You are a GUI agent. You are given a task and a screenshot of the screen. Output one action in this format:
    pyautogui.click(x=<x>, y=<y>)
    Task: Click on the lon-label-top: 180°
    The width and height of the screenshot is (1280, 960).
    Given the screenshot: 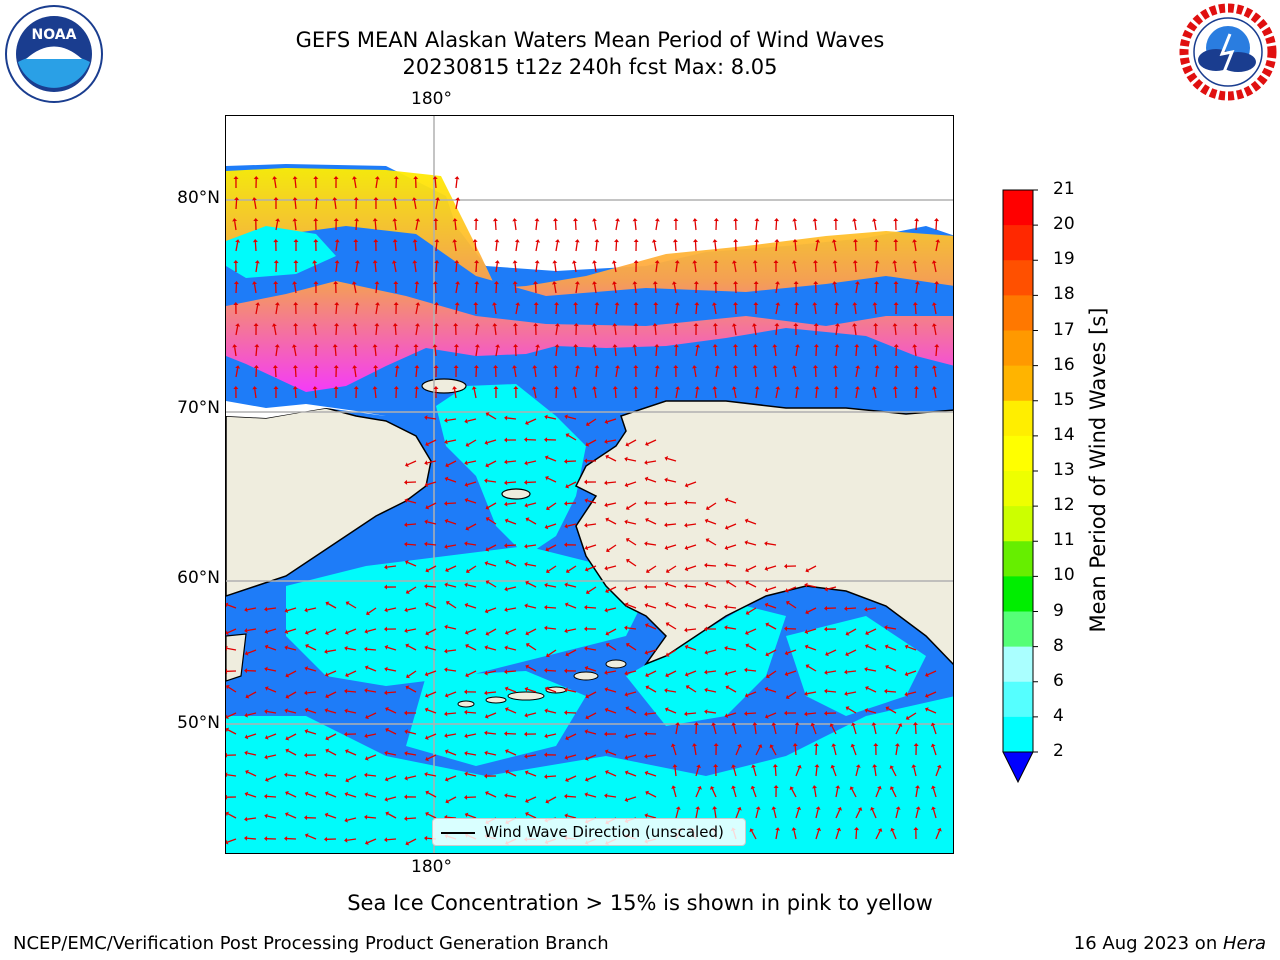 What is the action you would take?
    pyautogui.click(x=431, y=99)
    